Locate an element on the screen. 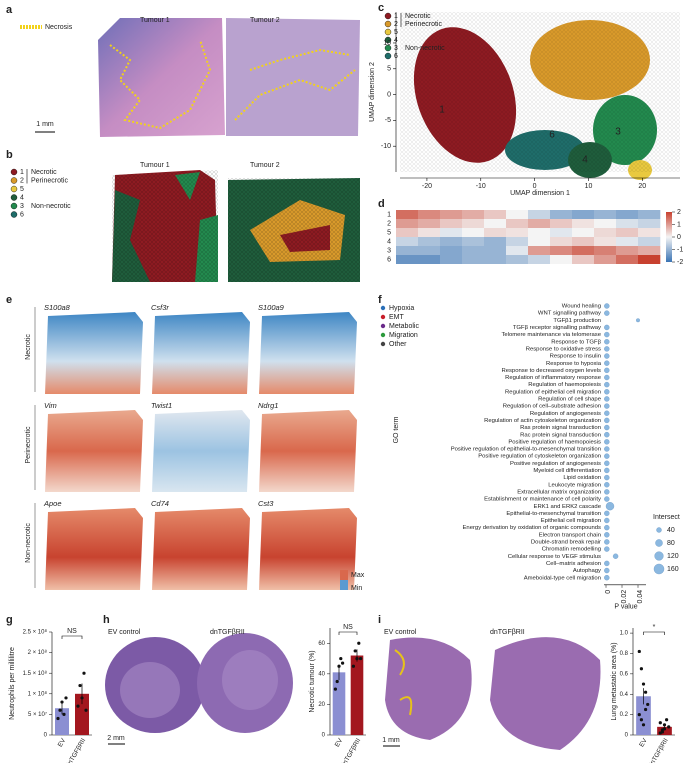 This screenshot has height=763, width=691. legend-label: Necrosis is located at coordinates (59, 27).